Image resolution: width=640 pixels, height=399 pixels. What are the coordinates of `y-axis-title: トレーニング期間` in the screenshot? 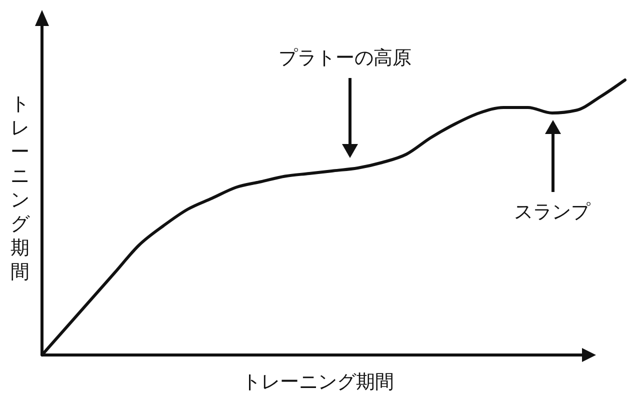 It's located at (20, 188).